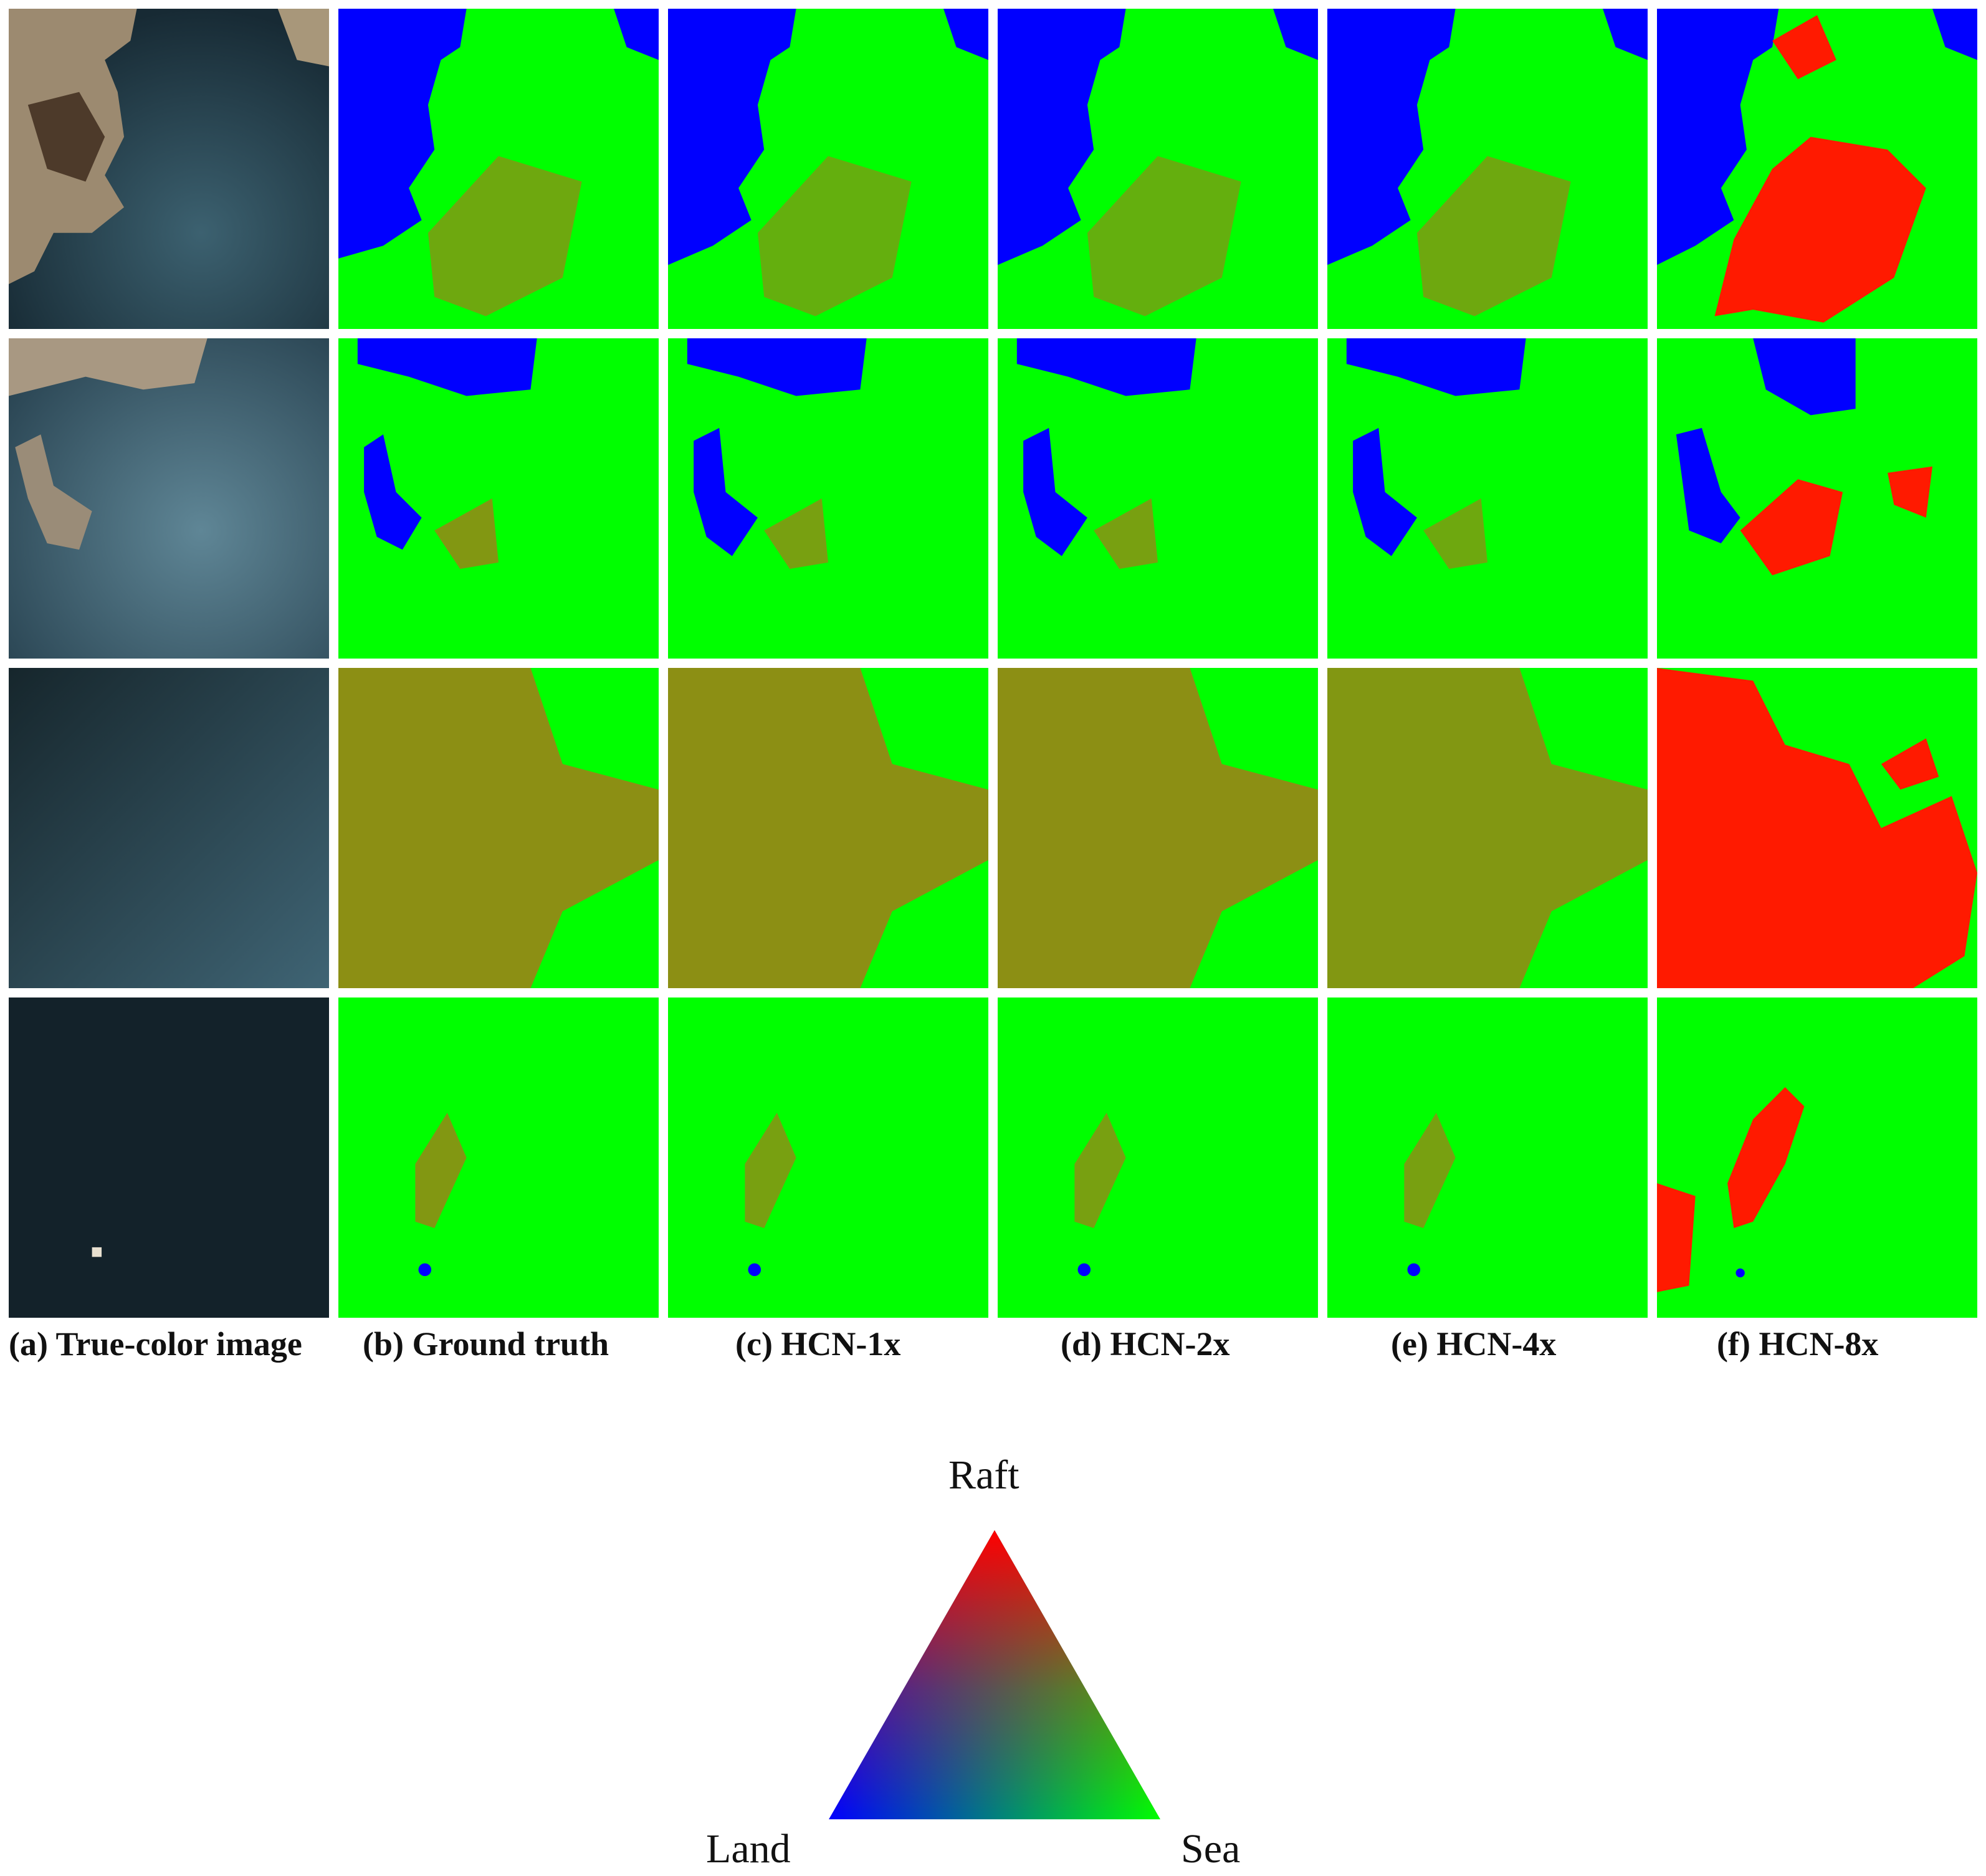 The height and width of the screenshot is (1876, 1986). Describe the element at coordinates (1487, 1158) in the screenshot. I see `row4-hcn-4x` at that location.